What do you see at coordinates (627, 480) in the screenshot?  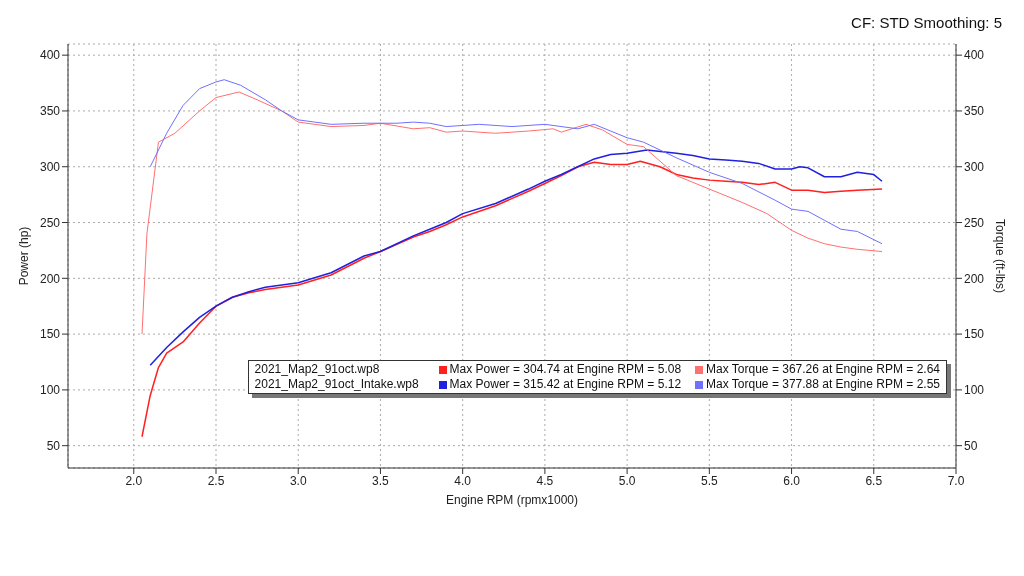 I see `x-tick-label: 5.0` at bounding box center [627, 480].